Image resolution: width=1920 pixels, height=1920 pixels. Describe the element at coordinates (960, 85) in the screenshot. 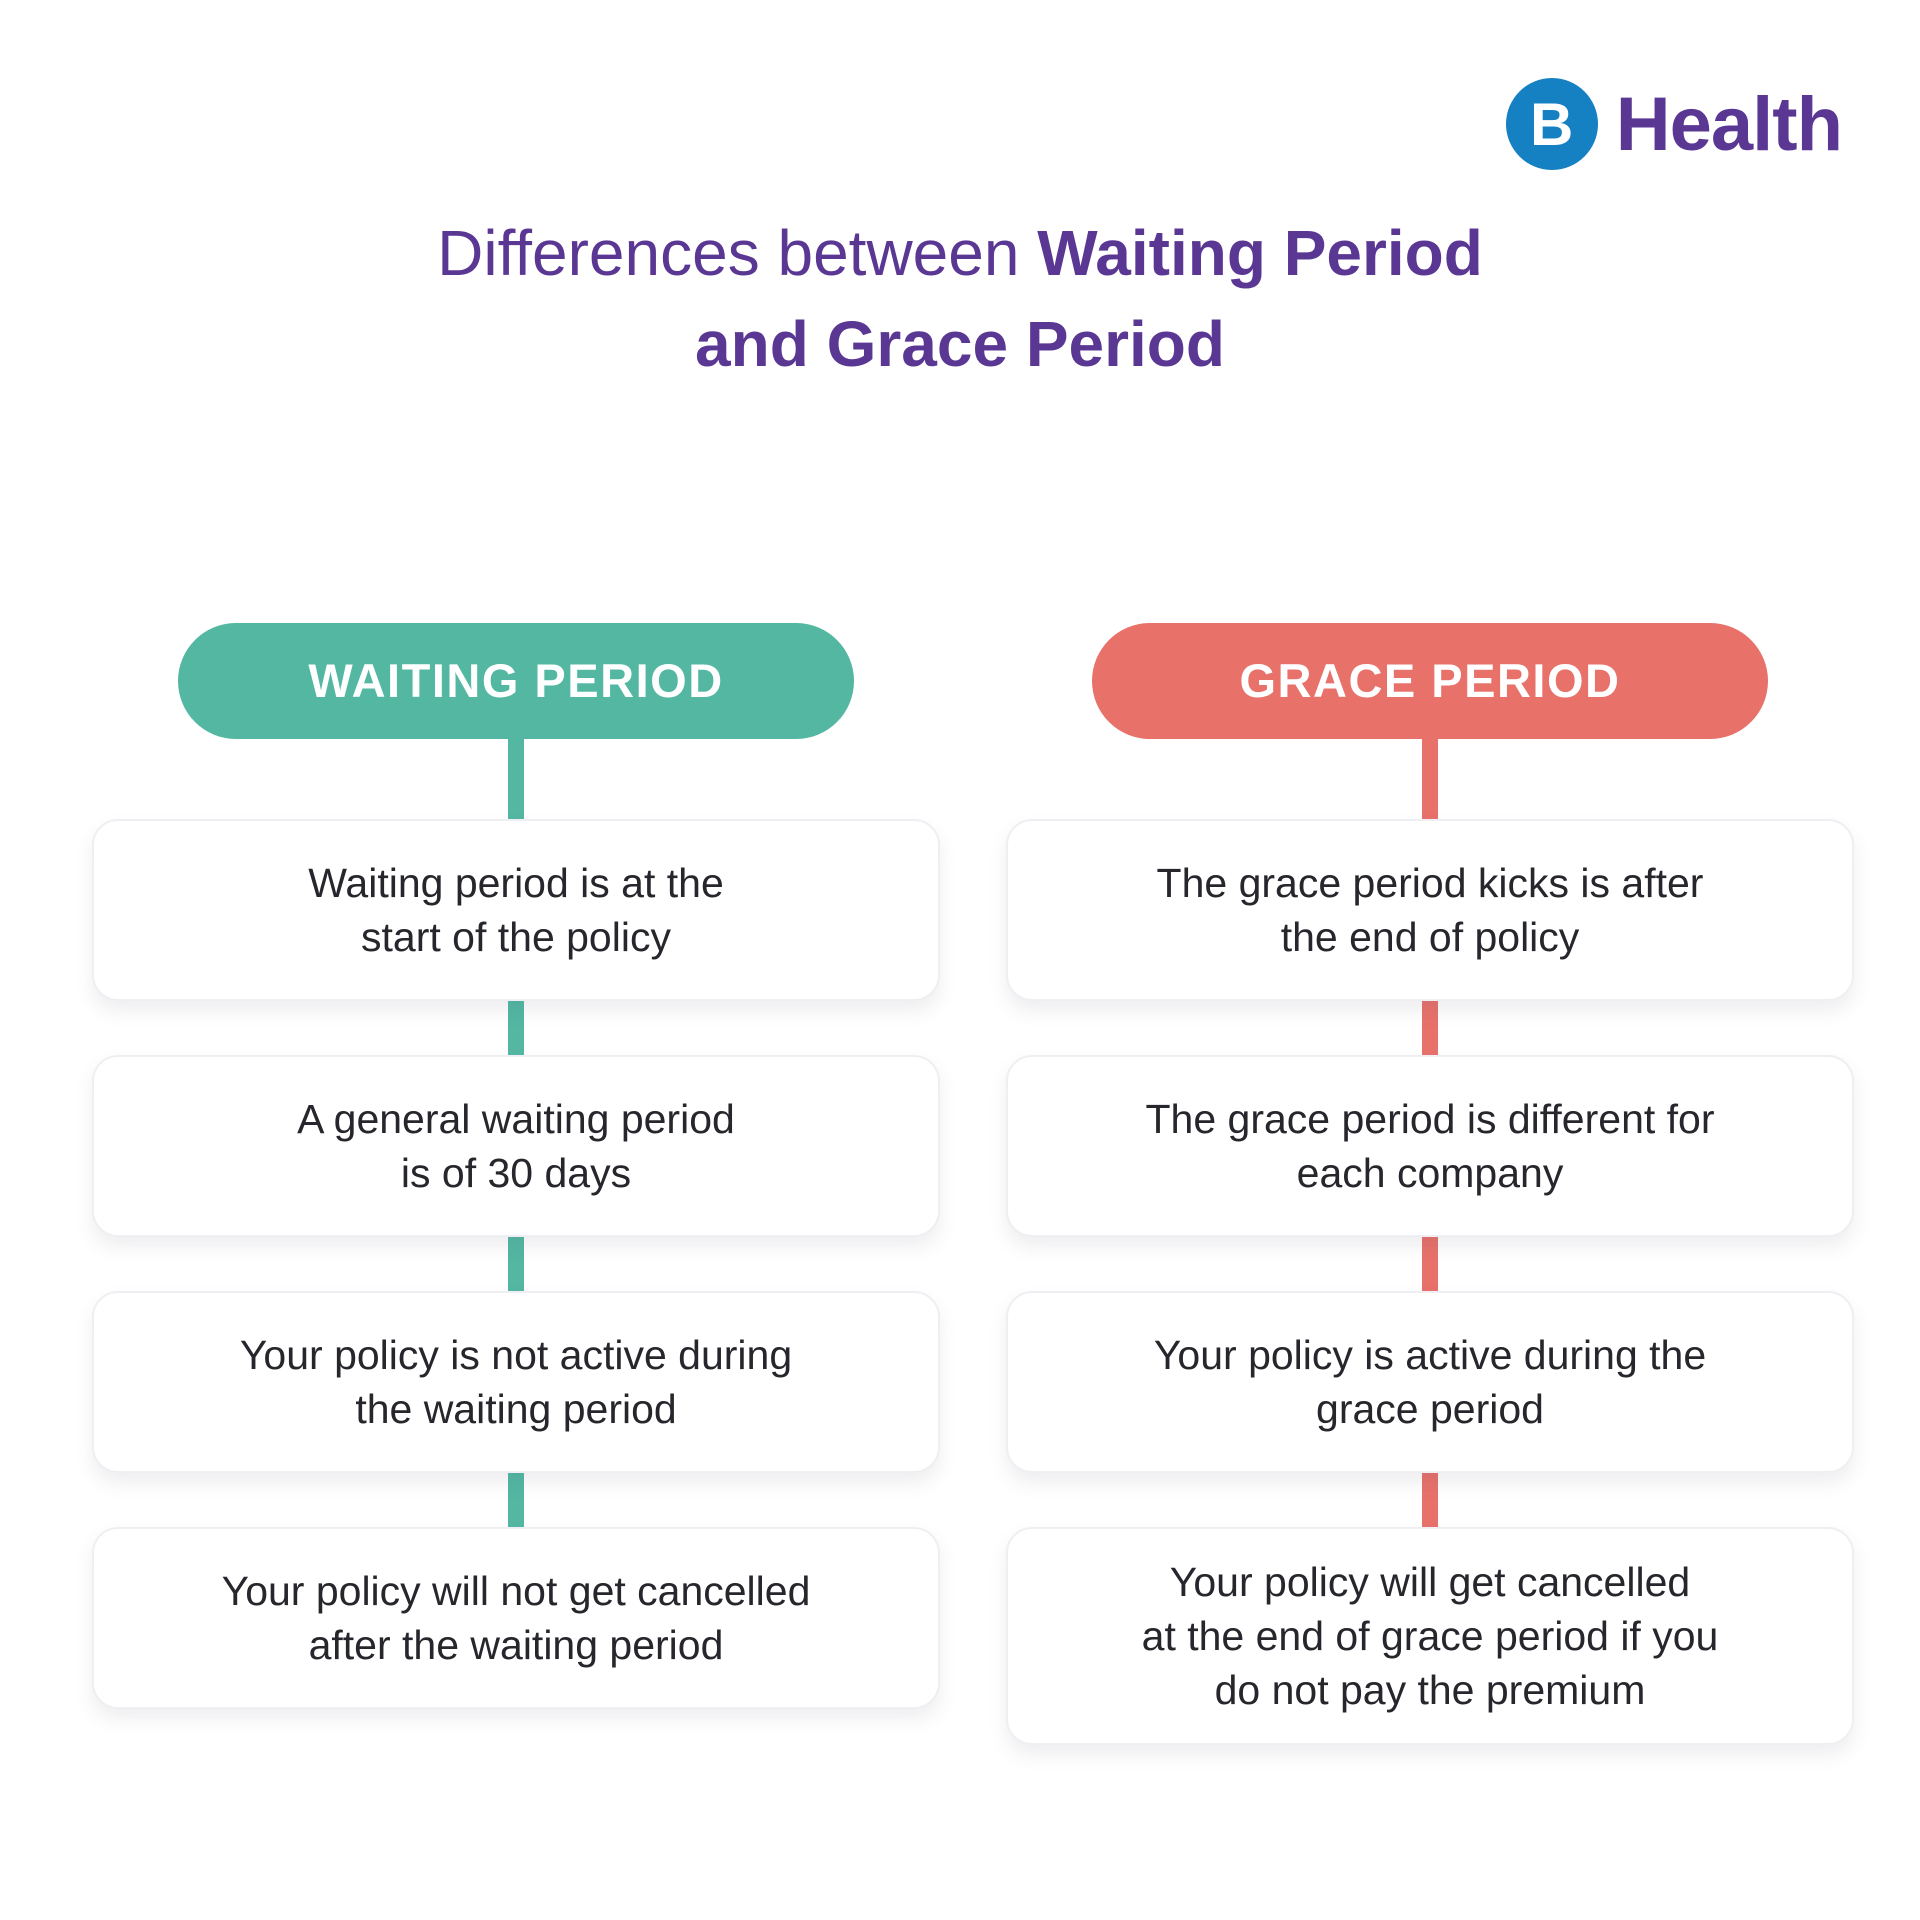

I see `header: B Health` at that location.